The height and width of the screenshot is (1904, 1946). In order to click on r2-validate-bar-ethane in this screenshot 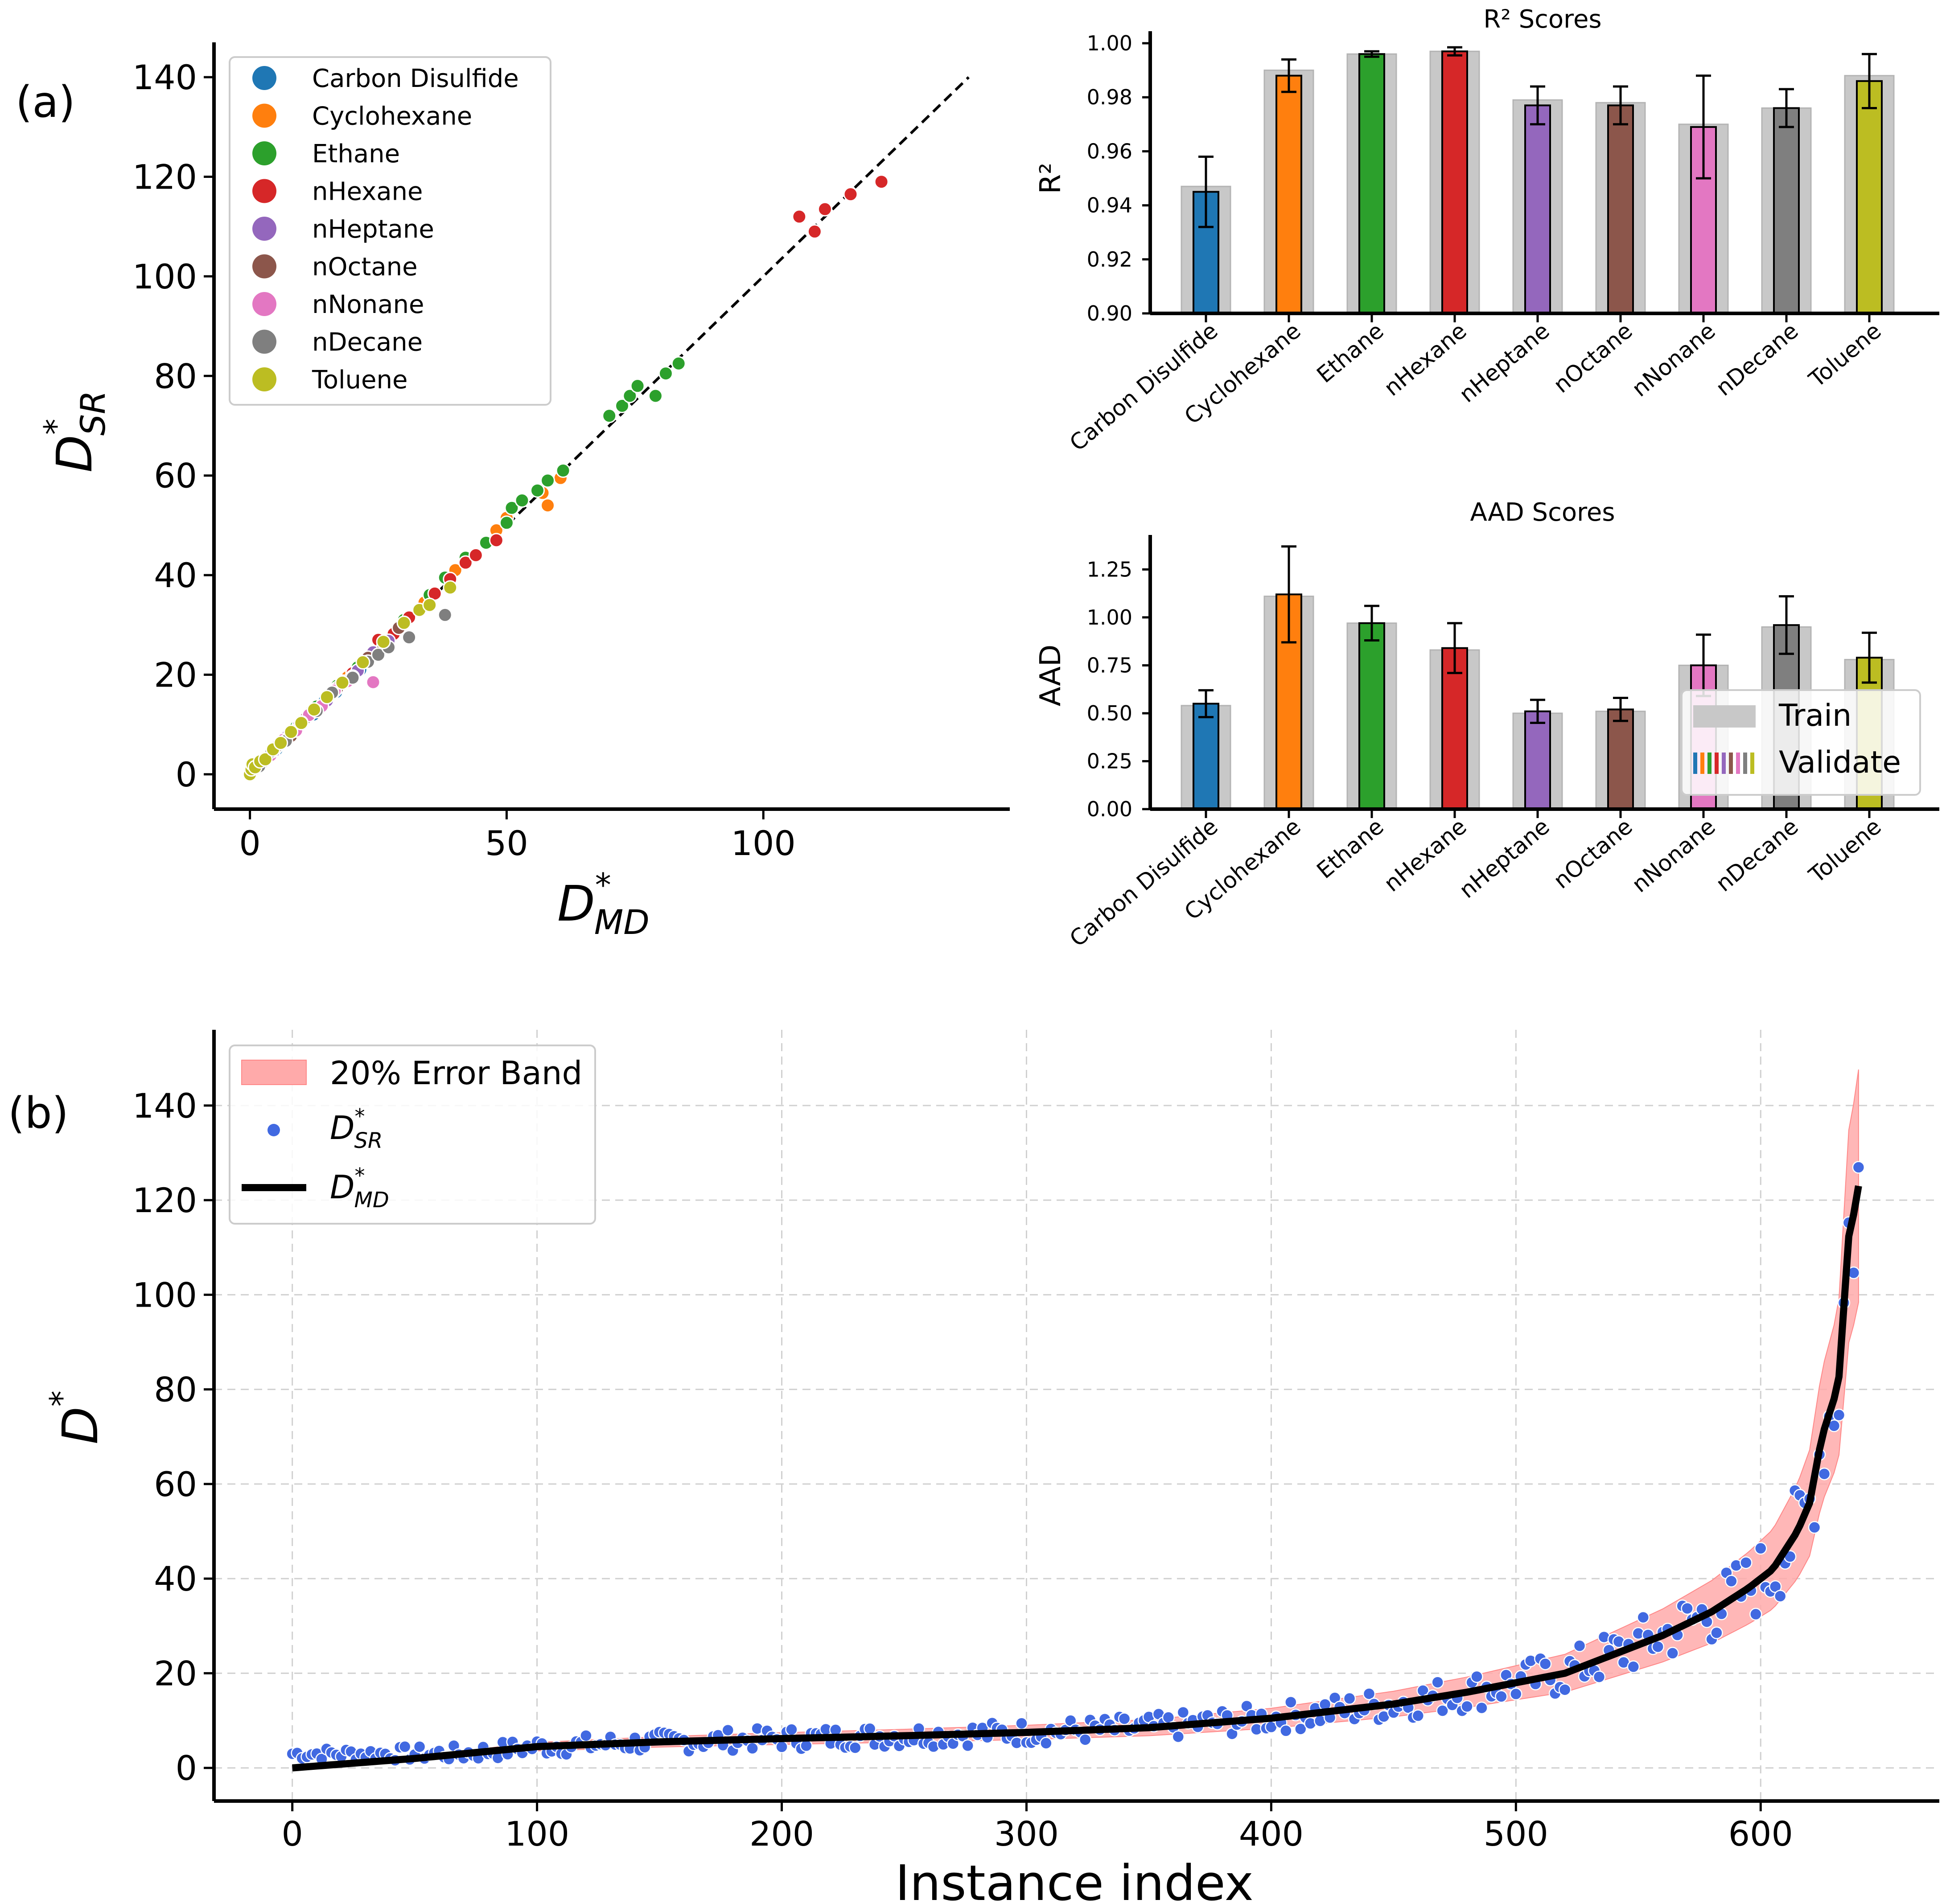, I will do `click(1371, 184)`.